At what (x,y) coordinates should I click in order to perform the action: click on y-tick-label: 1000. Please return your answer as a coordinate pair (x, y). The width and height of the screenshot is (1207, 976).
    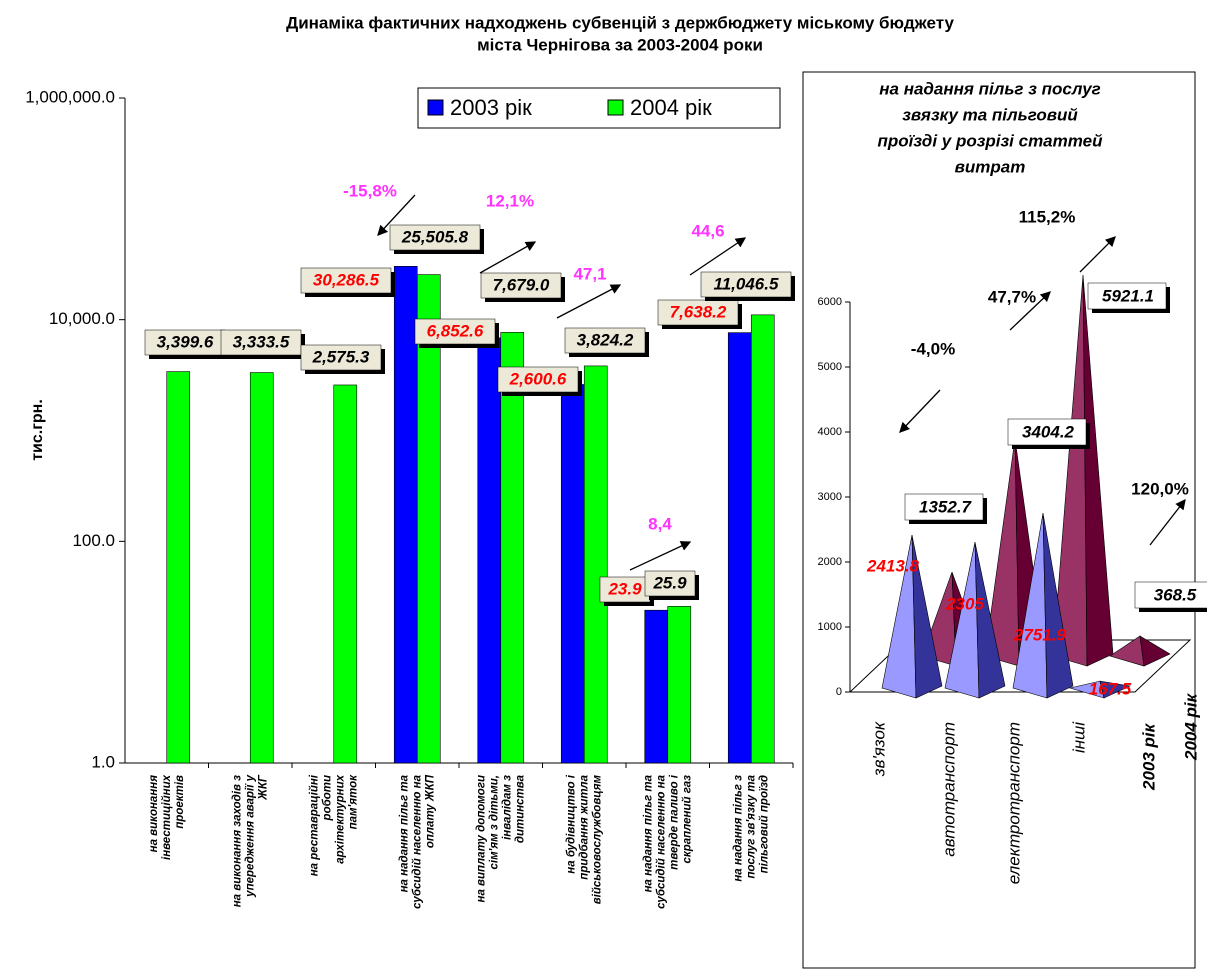
    Looking at the image, I should click on (830, 627).